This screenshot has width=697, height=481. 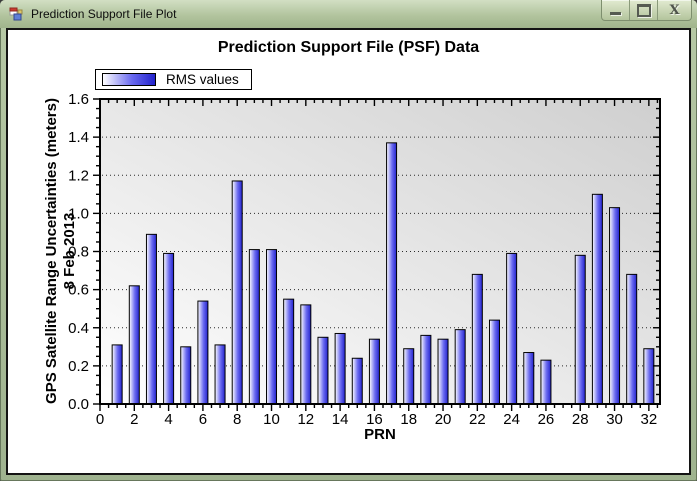 I want to click on x-tick-label: 24, so click(x=511, y=419).